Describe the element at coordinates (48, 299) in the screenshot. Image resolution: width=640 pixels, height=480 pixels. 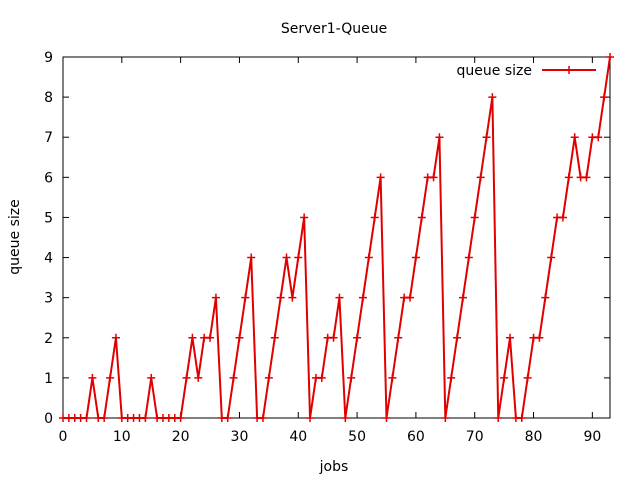
I see `y-tick-label: 3` at that location.